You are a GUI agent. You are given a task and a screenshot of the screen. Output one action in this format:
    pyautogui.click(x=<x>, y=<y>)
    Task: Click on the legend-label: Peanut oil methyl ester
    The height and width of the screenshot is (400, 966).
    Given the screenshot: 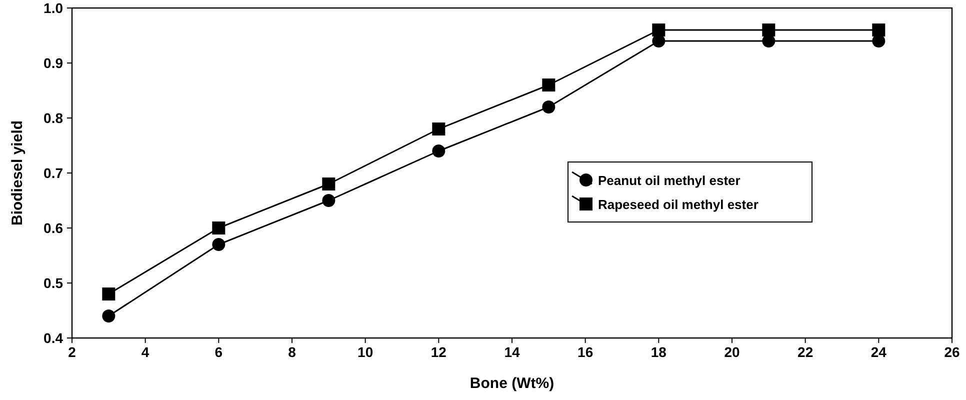 What is the action you would take?
    pyautogui.click(x=669, y=180)
    